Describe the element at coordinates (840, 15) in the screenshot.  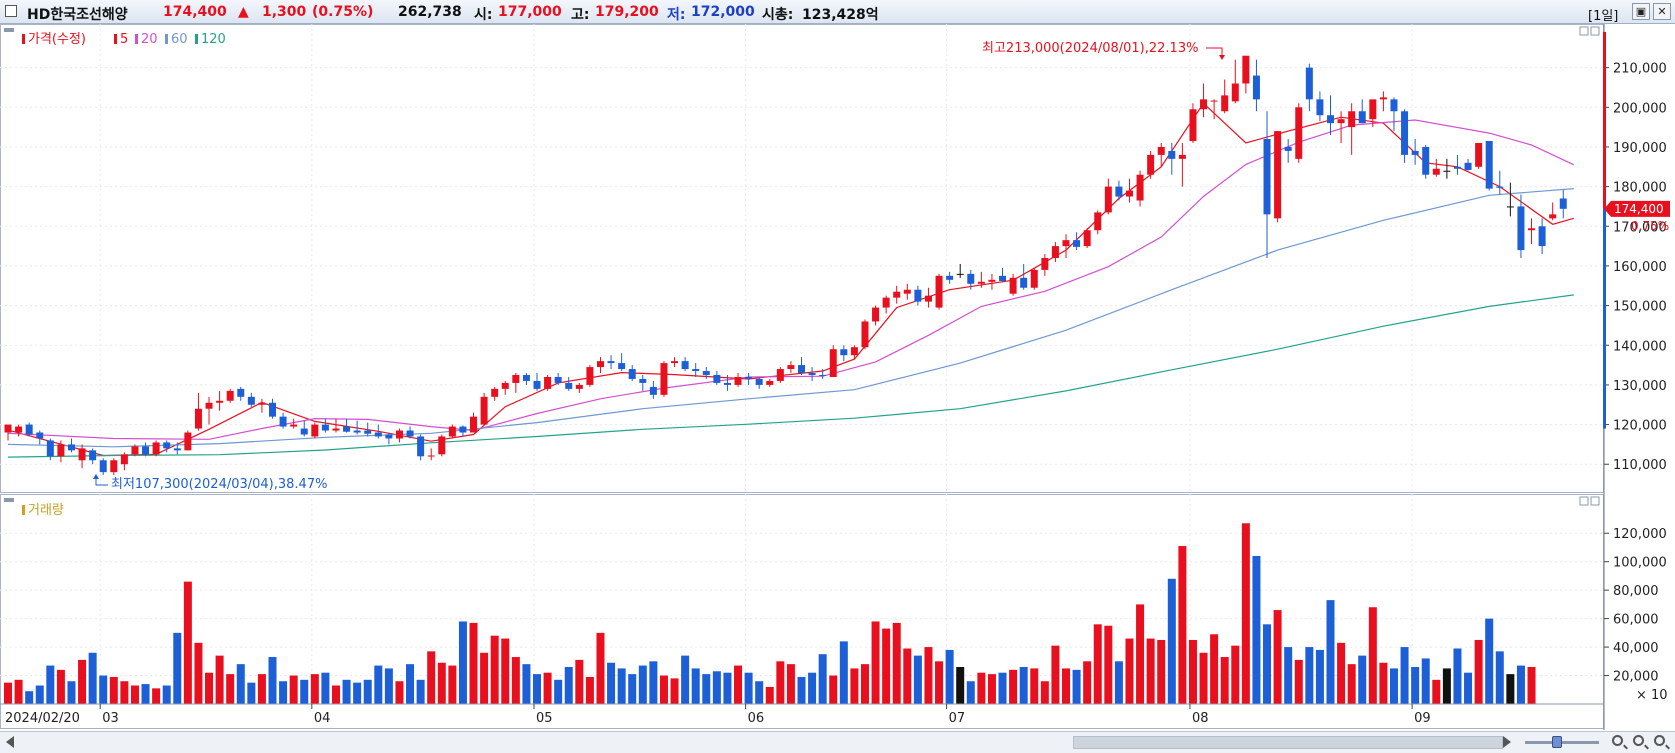
I see `market-cap: 123,428억` at that location.